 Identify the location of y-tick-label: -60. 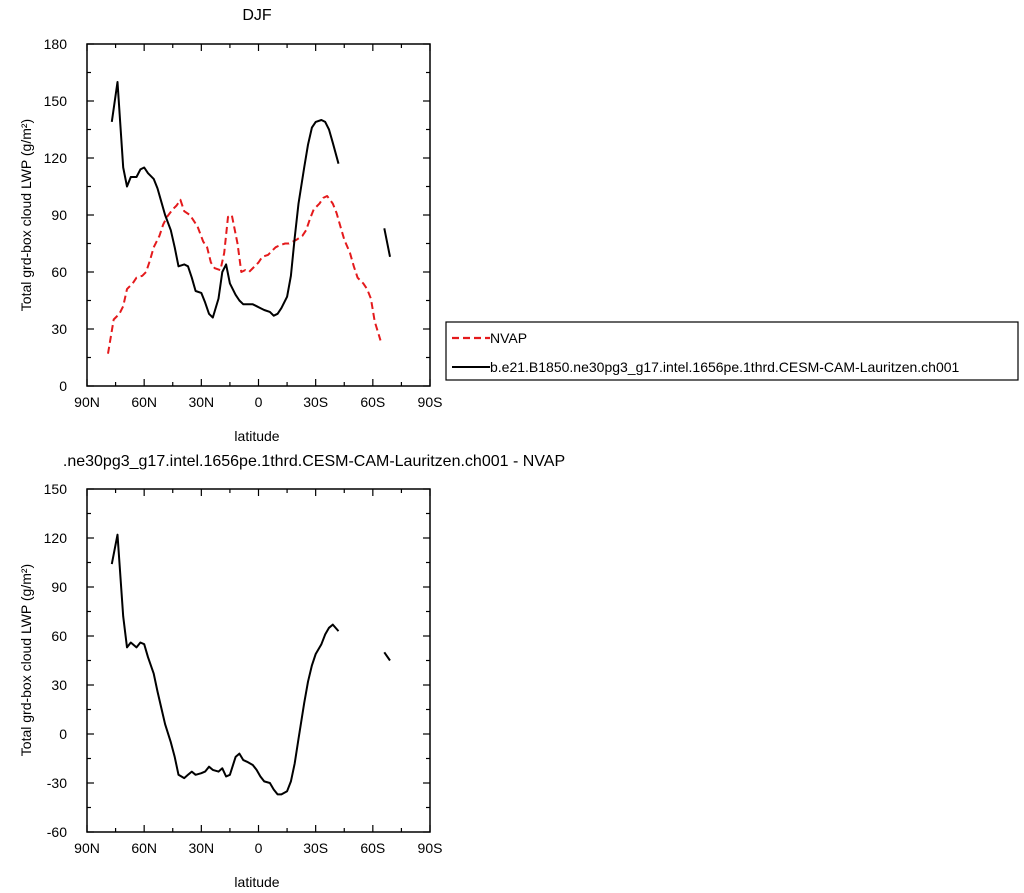
(57, 832).